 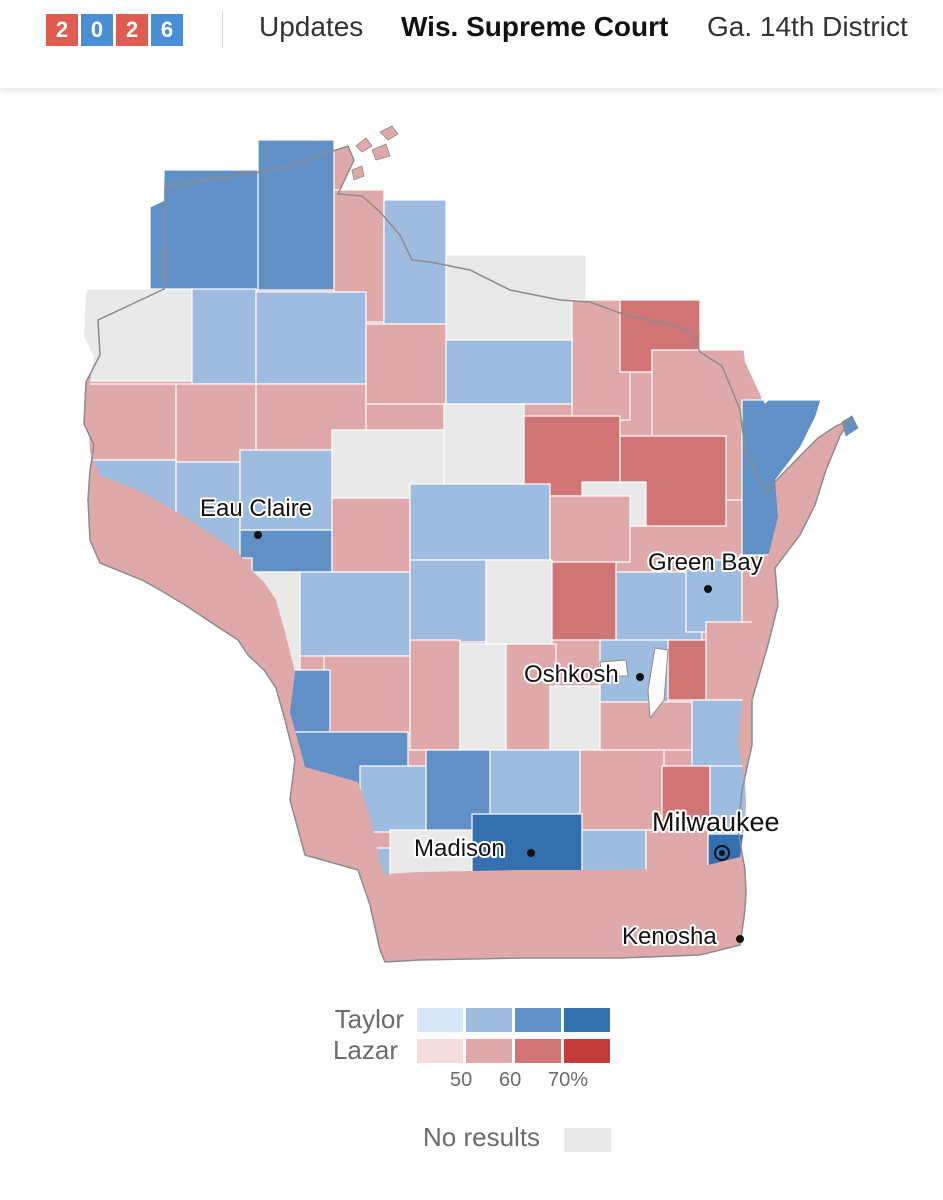 I want to click on city-label-eau-claire: Eau Claire, so click(x=256, y=508).